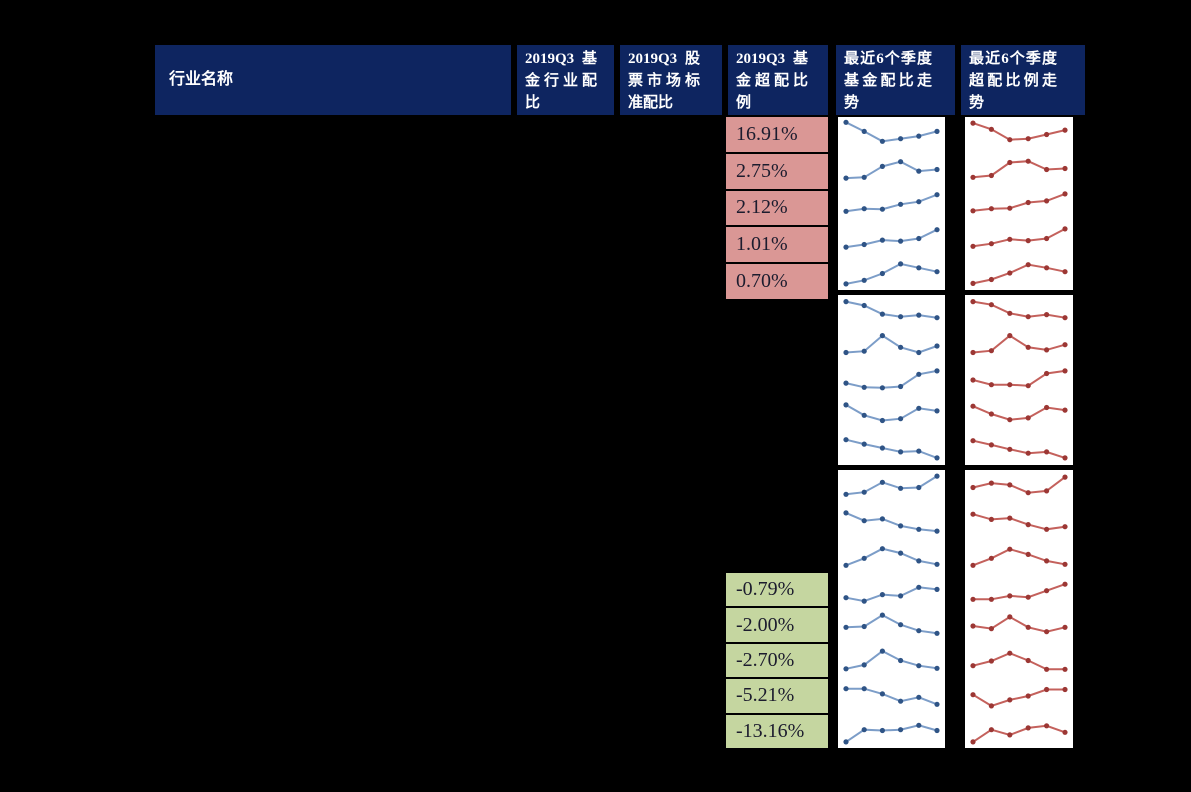 The image size is (1191, 792). I want to click on overweight-value: 2.12%, so click(762, 207).